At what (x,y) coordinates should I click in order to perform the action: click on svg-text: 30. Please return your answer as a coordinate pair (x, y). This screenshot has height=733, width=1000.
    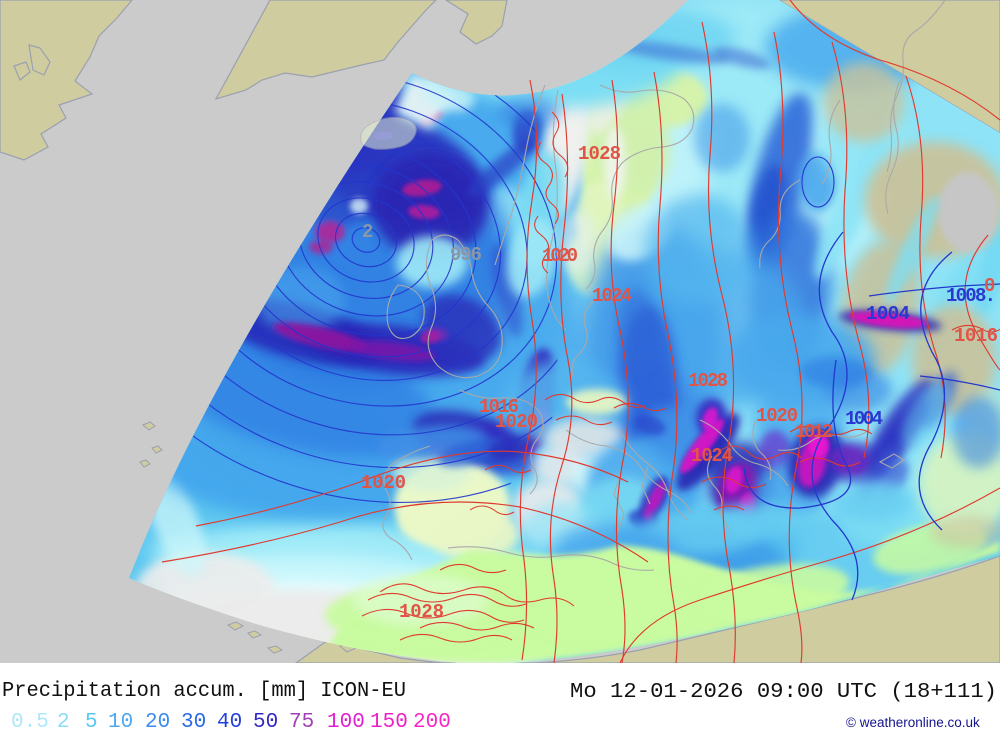
    Looking at the image, I should click on (193, 722).